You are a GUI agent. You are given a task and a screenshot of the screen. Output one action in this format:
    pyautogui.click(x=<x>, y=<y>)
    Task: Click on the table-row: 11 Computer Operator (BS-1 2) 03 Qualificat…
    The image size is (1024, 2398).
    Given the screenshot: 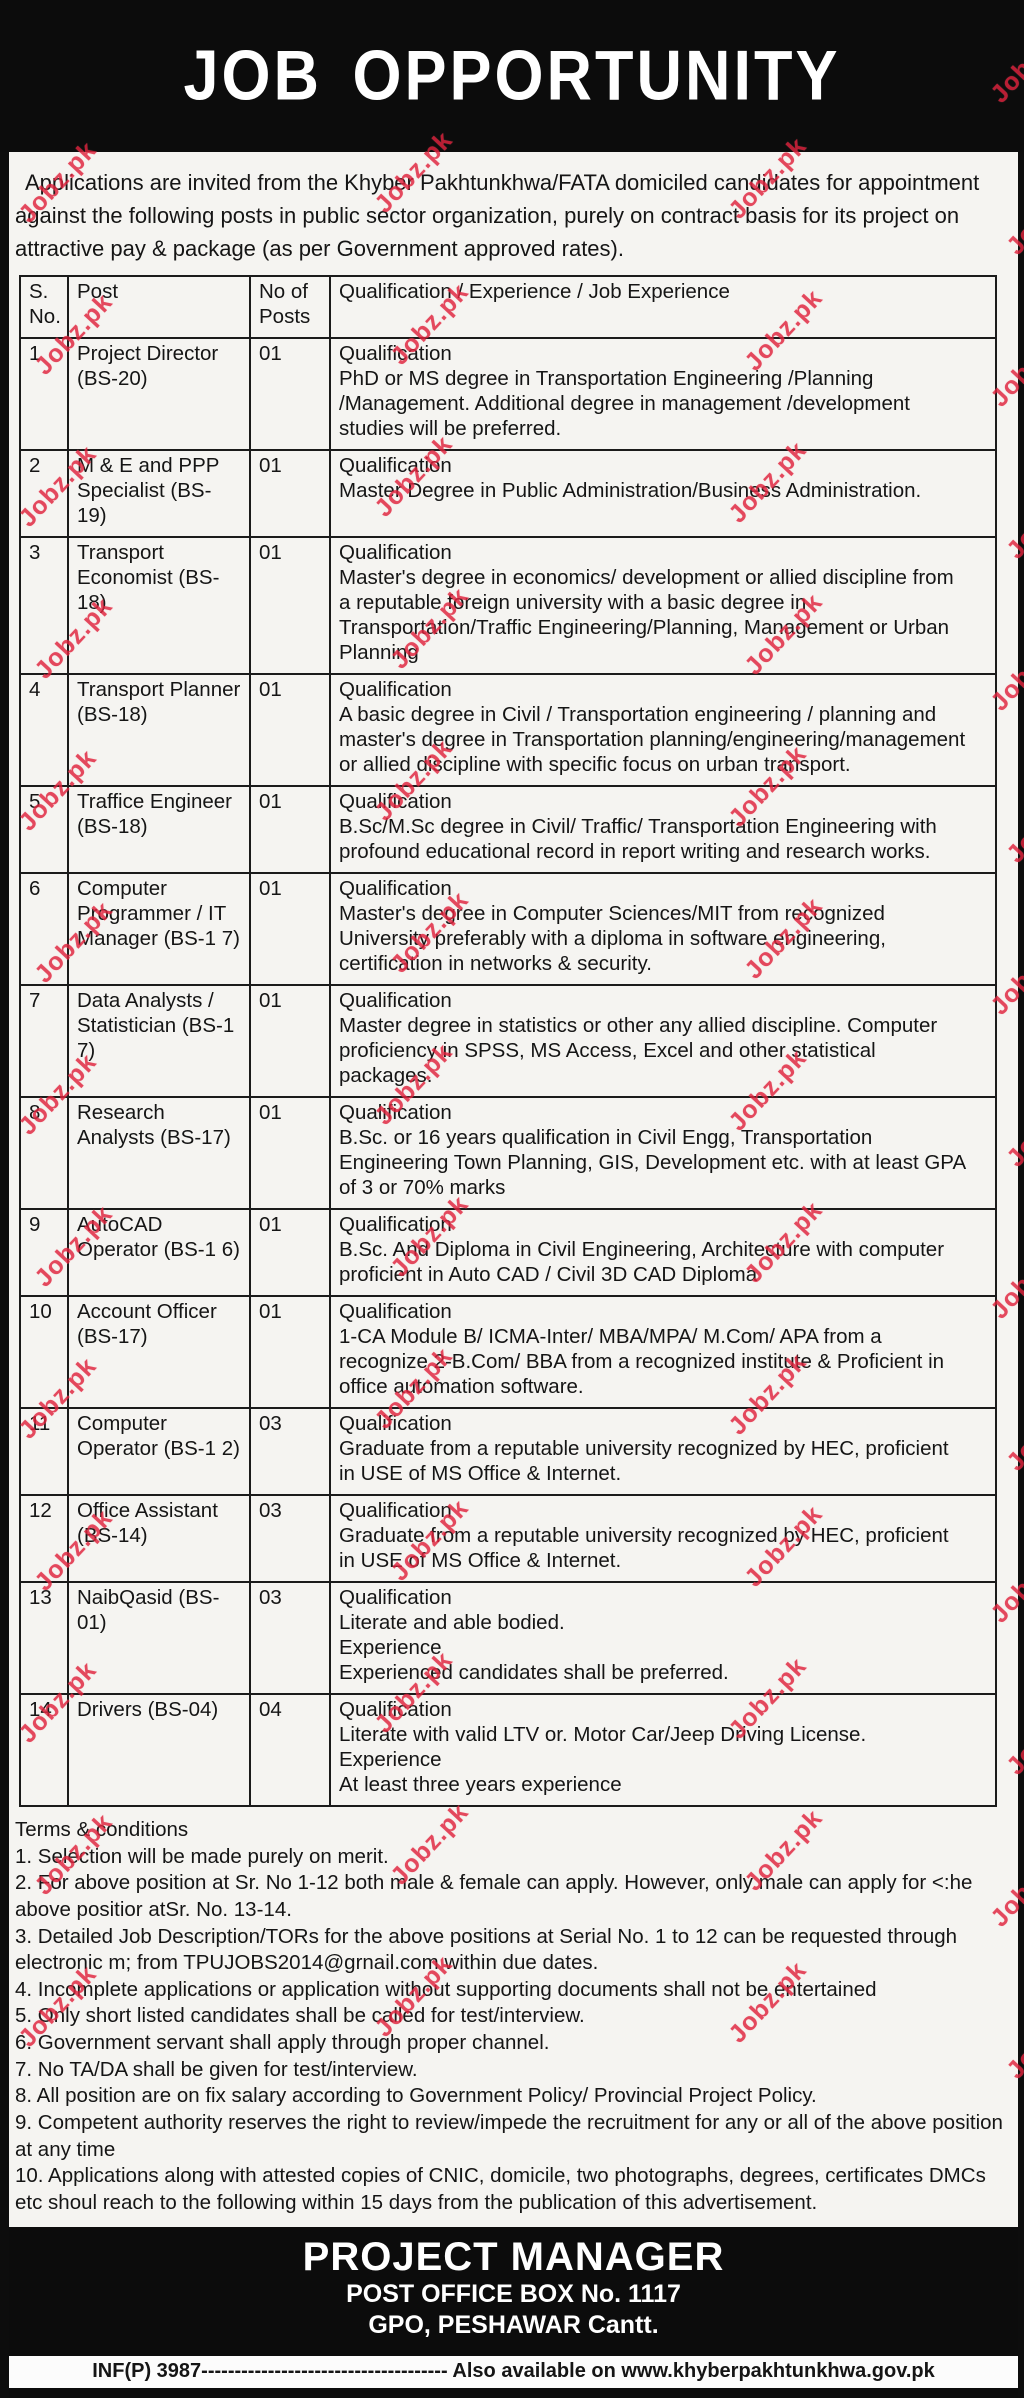 What is the action you would take?
    pyautogui.click(x=508, y=1451)
    